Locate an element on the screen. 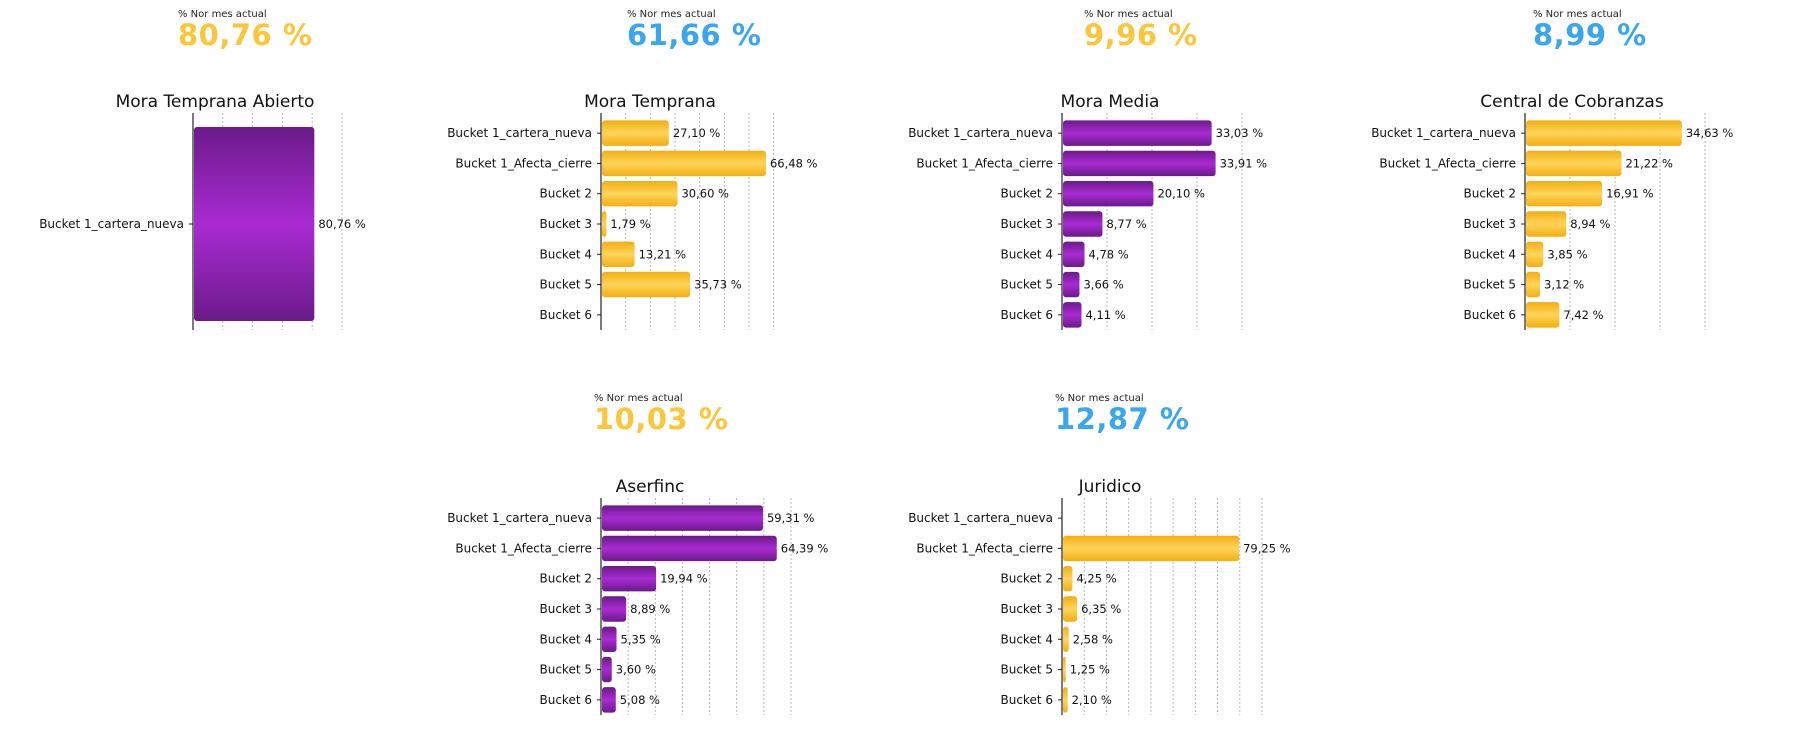  kpi-value: 8,99 % is located at coordinates (1590, 35).